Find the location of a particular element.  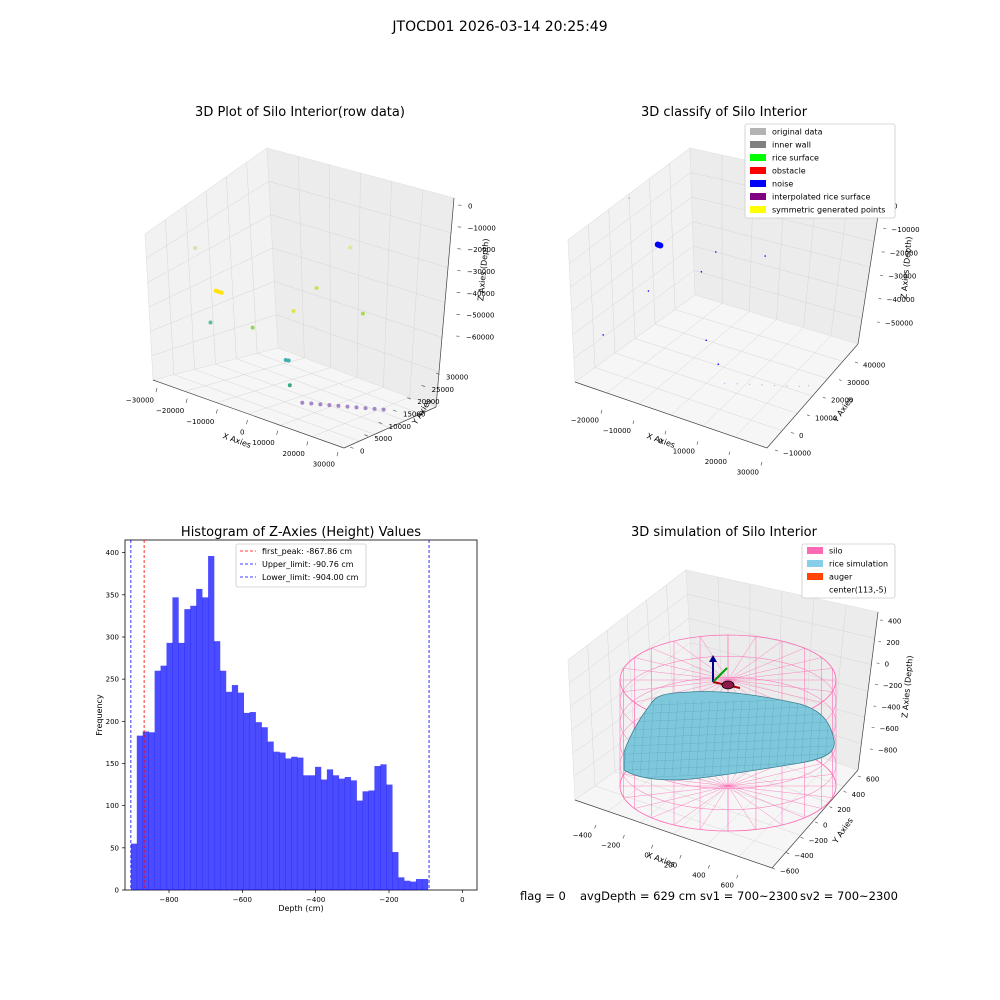

raw-z-tick-label: −30000 is located at coordinates (481, 272).